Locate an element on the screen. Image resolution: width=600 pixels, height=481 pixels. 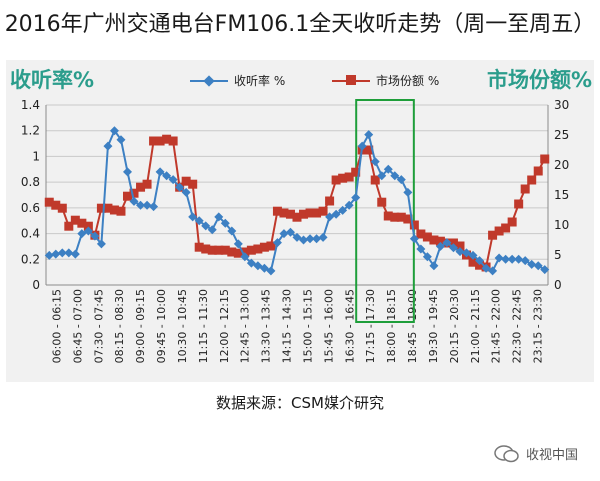
legend-label-series2: 市场份额 % is located at coordinates (408, 81).